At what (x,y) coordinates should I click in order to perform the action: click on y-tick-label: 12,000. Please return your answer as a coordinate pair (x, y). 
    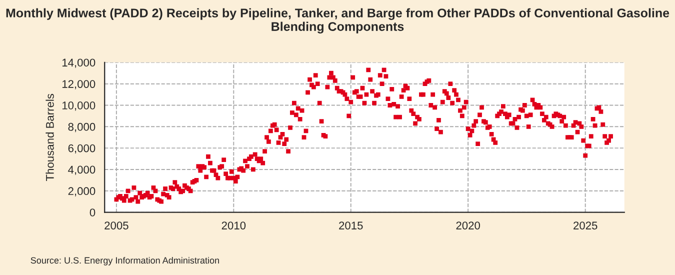
    Looking at the image, I should click on (79, 85).